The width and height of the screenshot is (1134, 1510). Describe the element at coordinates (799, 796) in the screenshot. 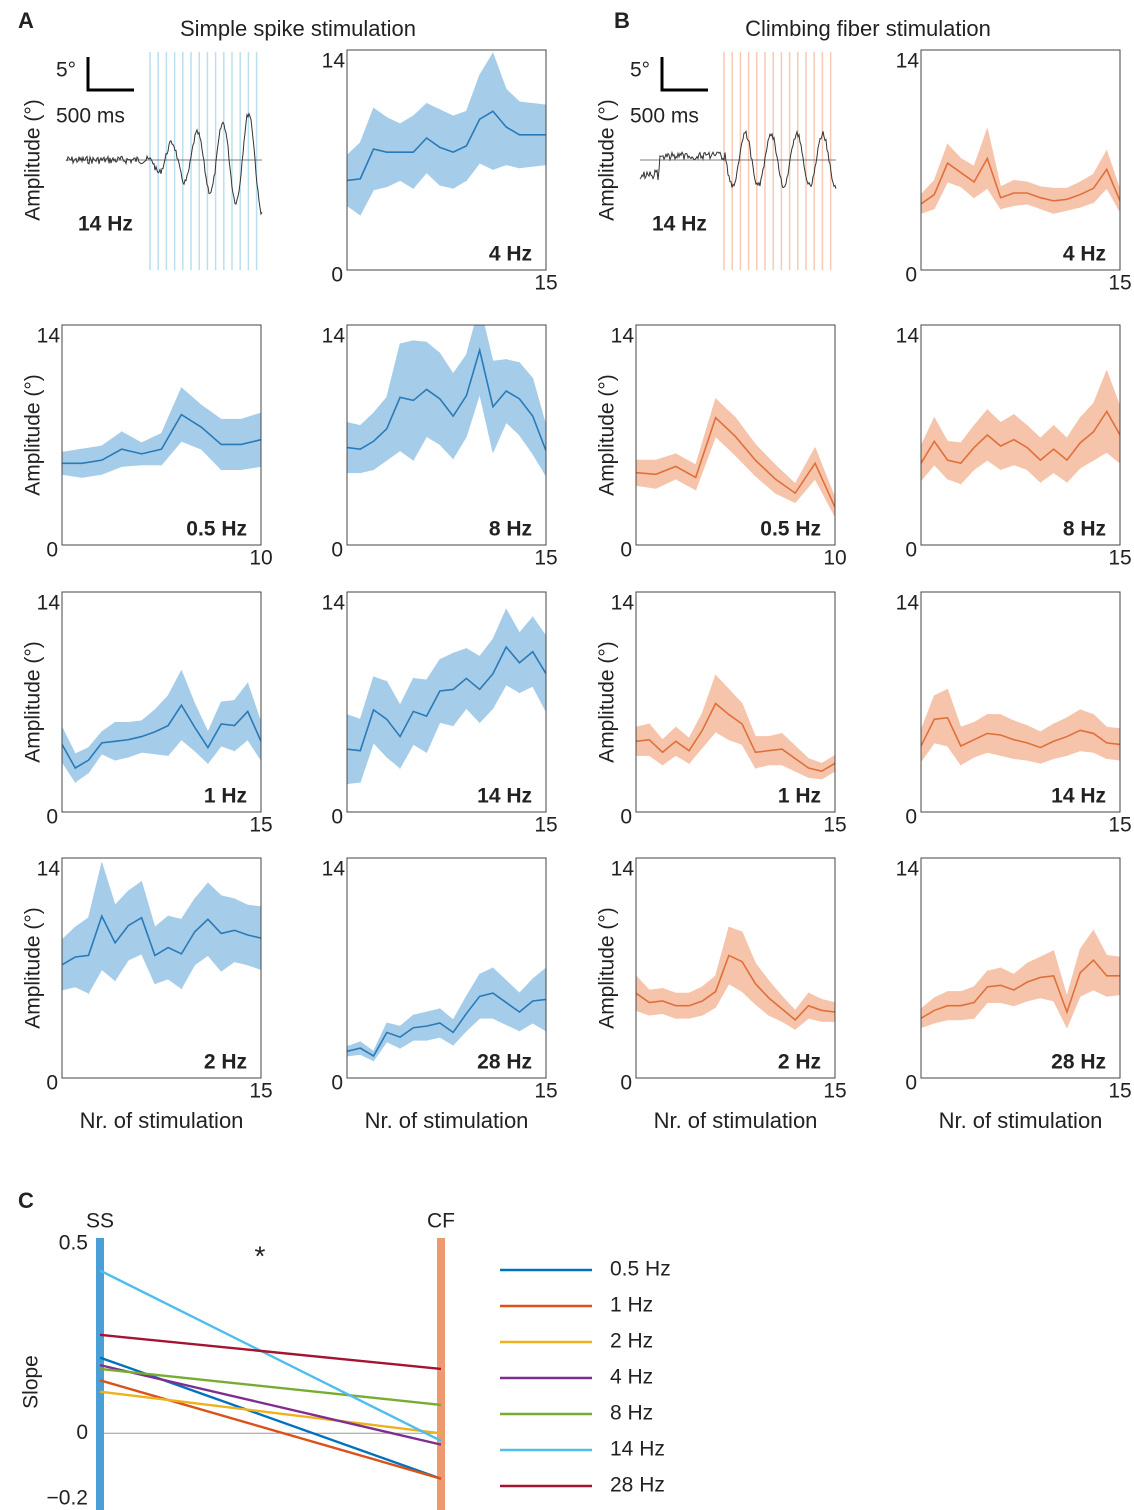

I see `frequency-label: 1 Hz` at that location.